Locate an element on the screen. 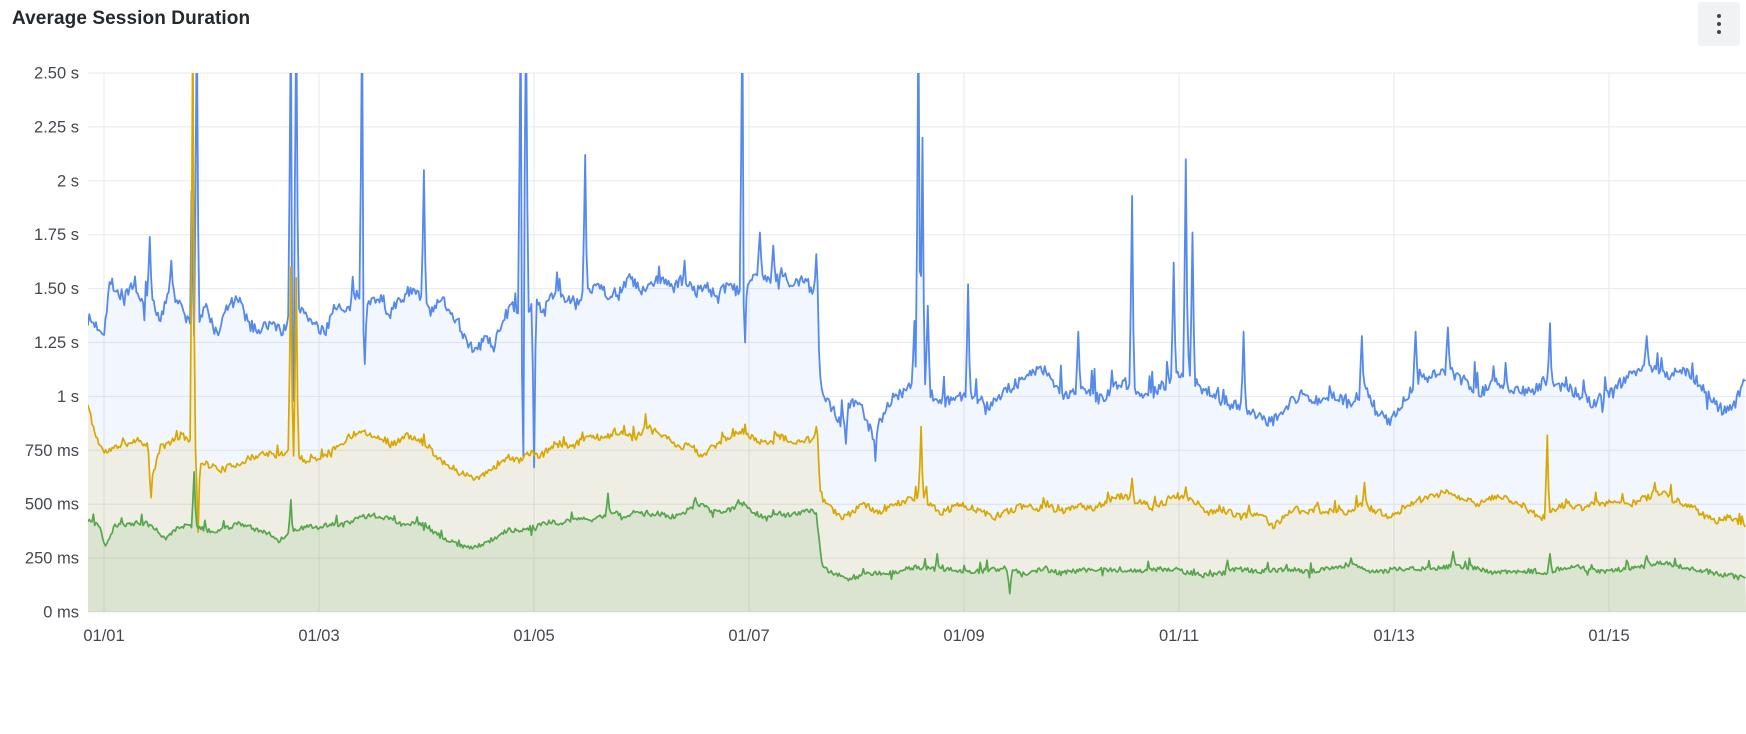 The height and width of the screenshot is (734, 1746). y-axis-tick-label: 1.25 s is located at coordinates (56, 343).